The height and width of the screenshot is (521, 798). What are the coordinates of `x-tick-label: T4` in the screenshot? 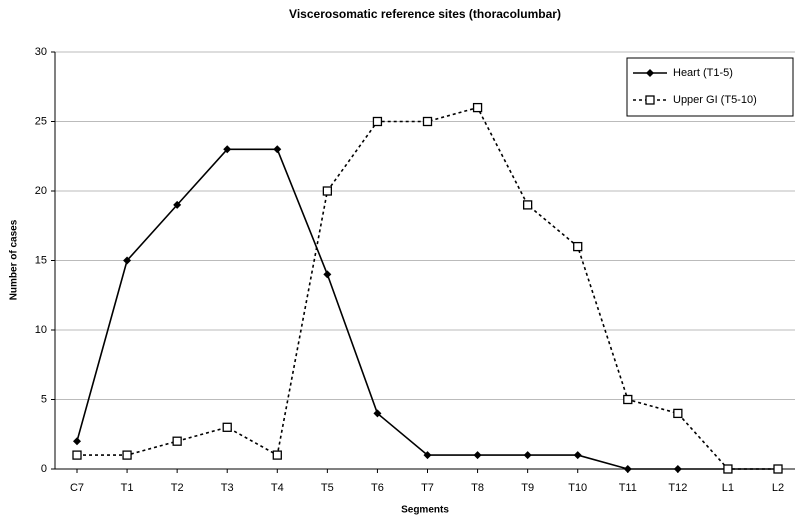 It's located at (277, 488).